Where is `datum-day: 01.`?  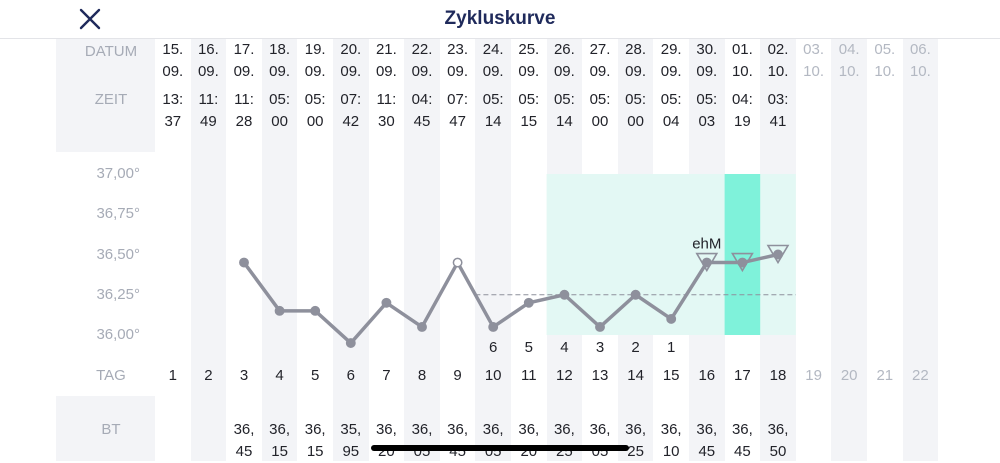 datum-day: 01. is located at coordinates (742, 49).